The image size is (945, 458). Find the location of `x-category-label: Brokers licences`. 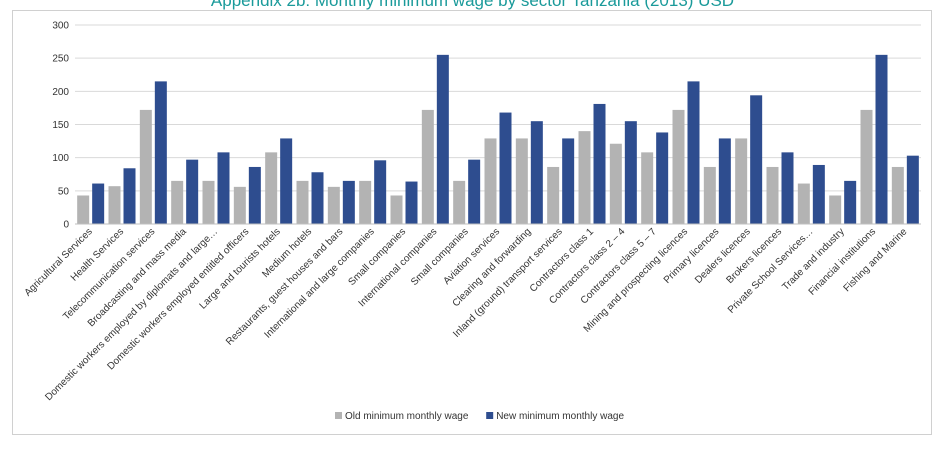

x-category-label: Brokers licences is located at coordinates (754, 256).